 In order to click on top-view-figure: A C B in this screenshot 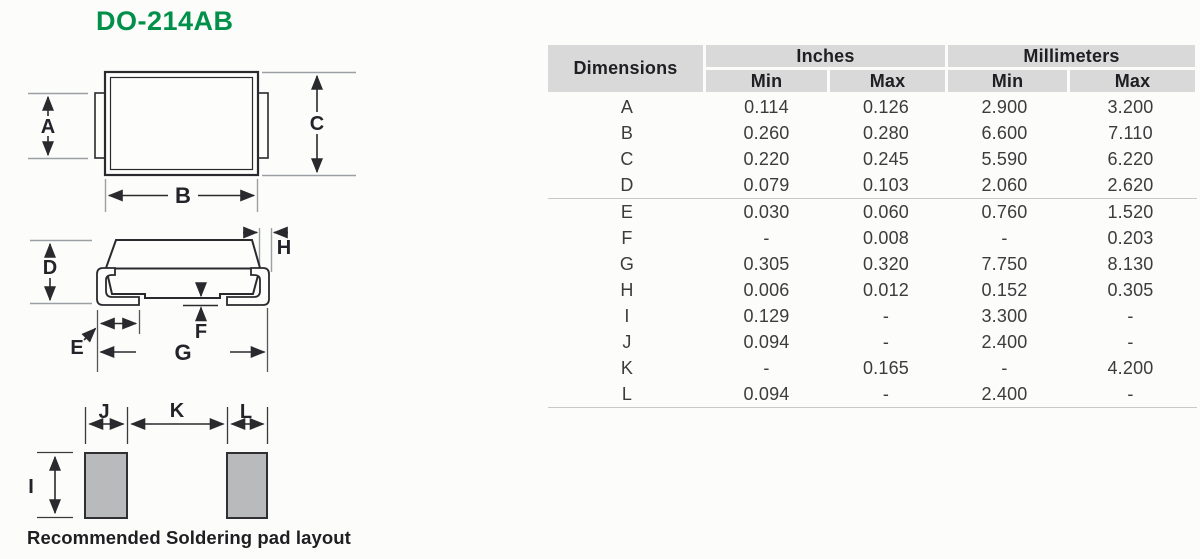, I will do `click(192, 141)`.